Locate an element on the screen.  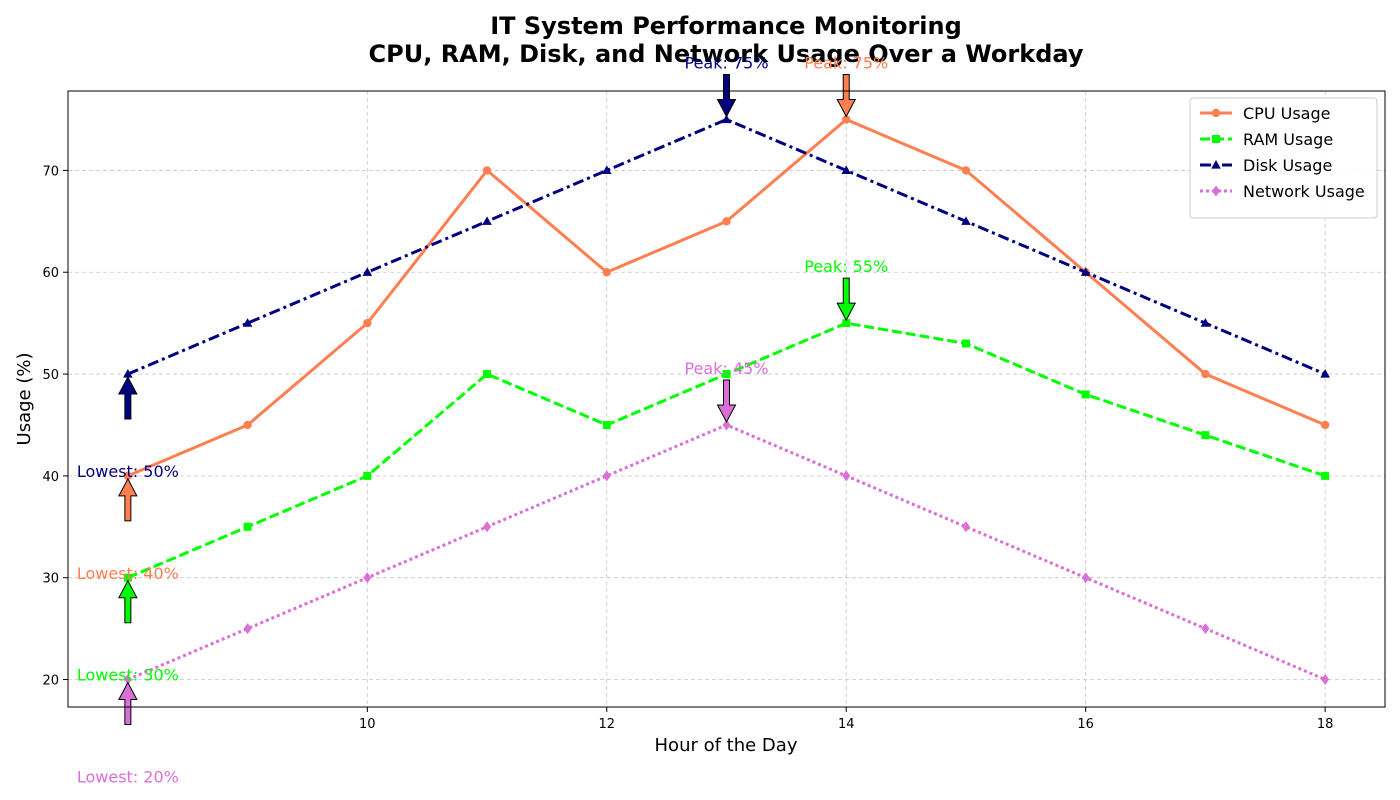
legend-item-network-usage: Network Usage is located at coordinates (1282, 191).